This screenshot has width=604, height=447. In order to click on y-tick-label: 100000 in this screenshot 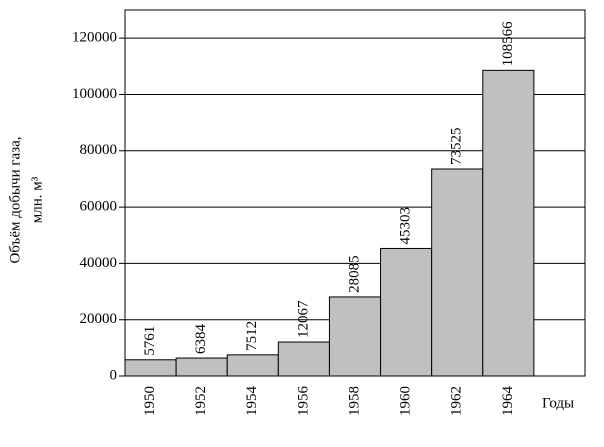, I will do `click(94, 94)`.